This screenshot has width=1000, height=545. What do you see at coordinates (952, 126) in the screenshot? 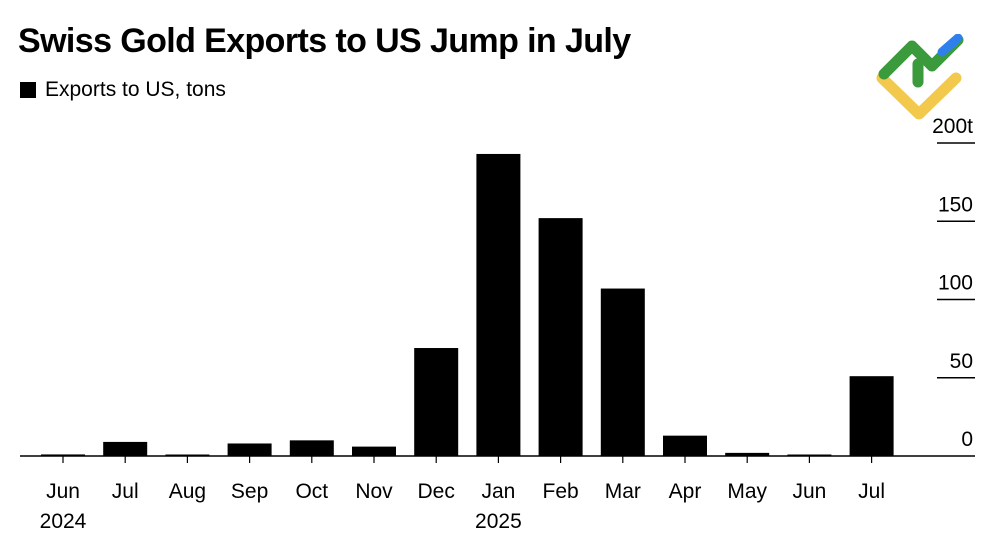
I see `y-tick-label: 200t` at bounding box center [952, 126].